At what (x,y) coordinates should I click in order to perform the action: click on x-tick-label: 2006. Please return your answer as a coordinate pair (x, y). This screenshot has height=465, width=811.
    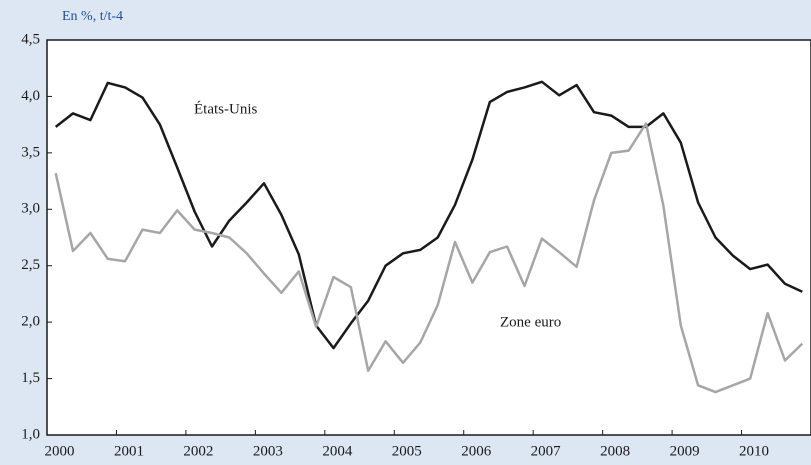
    Looking at the image, I should click on (476, 451).